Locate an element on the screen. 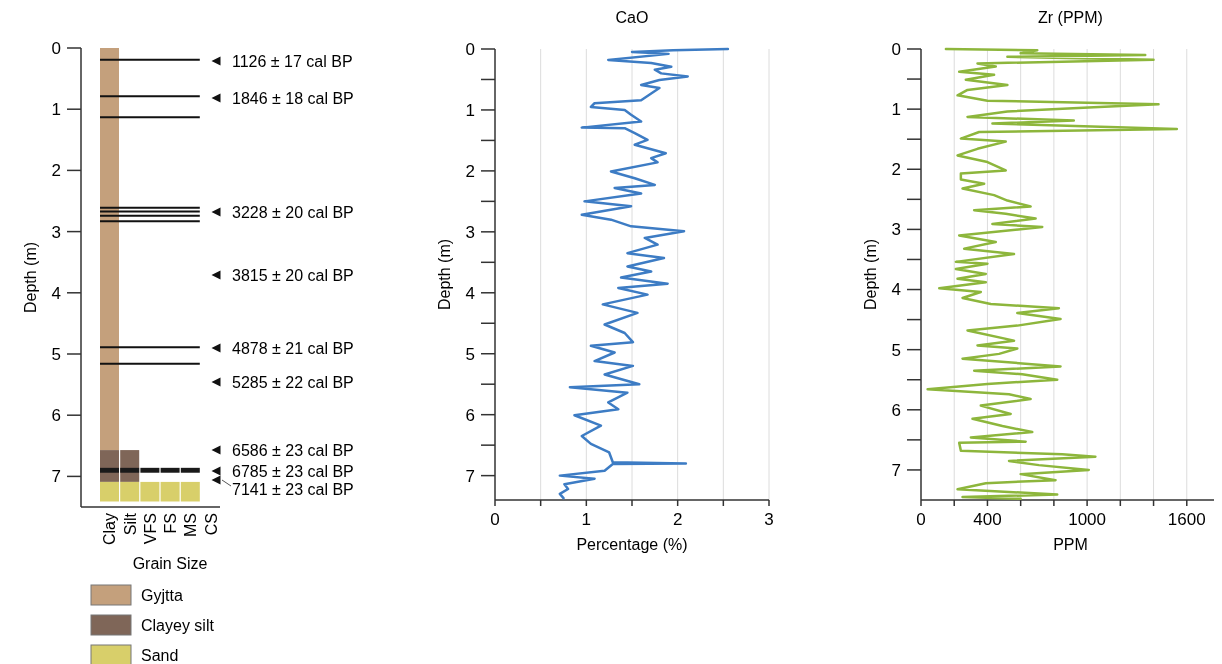  x-tick-label: 1000 is located at coordinates (1087, 519).